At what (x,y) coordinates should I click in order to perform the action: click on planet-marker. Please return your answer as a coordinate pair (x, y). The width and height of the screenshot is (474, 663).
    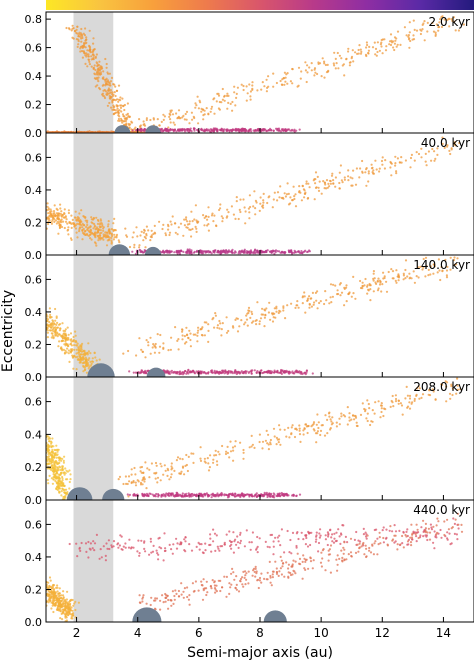
    Looking at the image, I should click on (79, 493).